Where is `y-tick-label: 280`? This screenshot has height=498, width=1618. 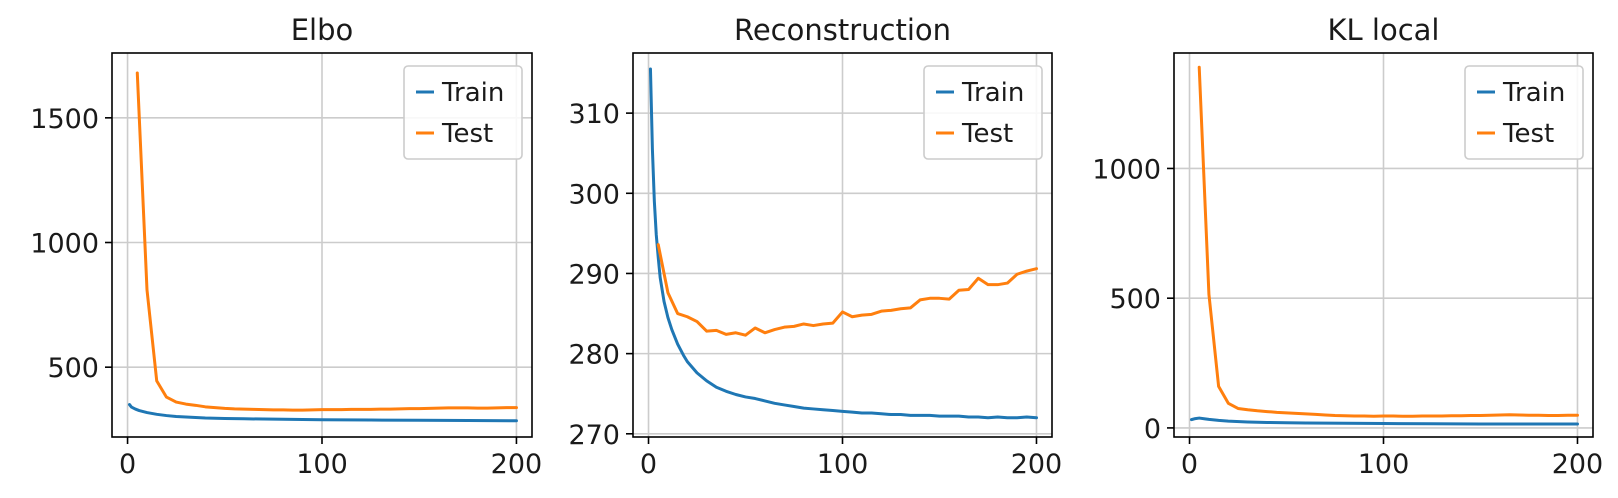
y-tick-label: 280 is located at coordinates (594, 355).